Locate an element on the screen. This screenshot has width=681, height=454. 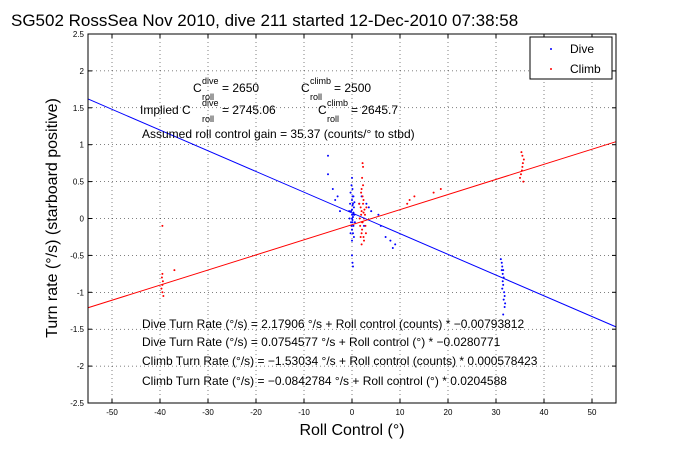
legend: Dive Climb is located at coordinates (571, 58).